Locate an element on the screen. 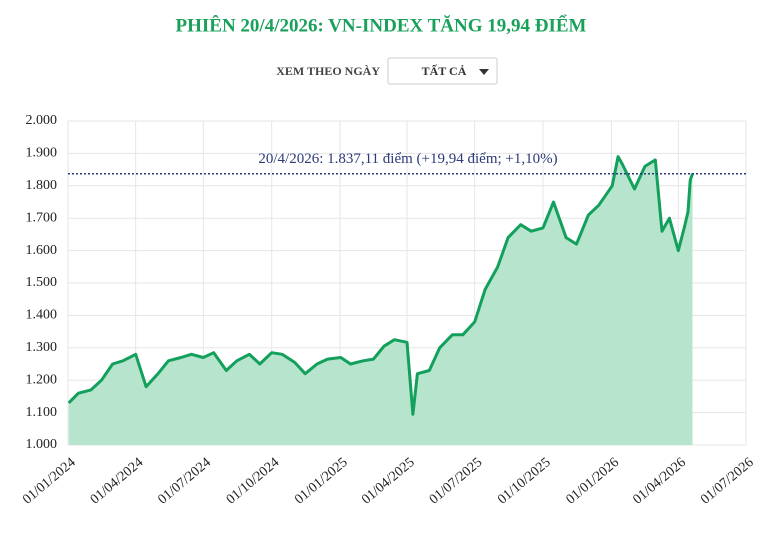 This screenshot has width=763, height=549. x-tick-label: 01/01/2025 is located at coordinates (321, 481).